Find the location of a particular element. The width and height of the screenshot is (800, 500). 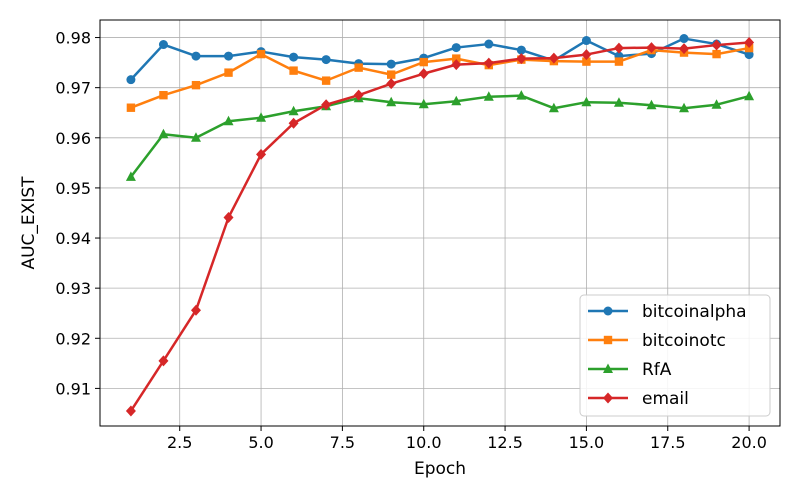

y-tick-label-2: 0.93 is located at coordinates (73, 288).